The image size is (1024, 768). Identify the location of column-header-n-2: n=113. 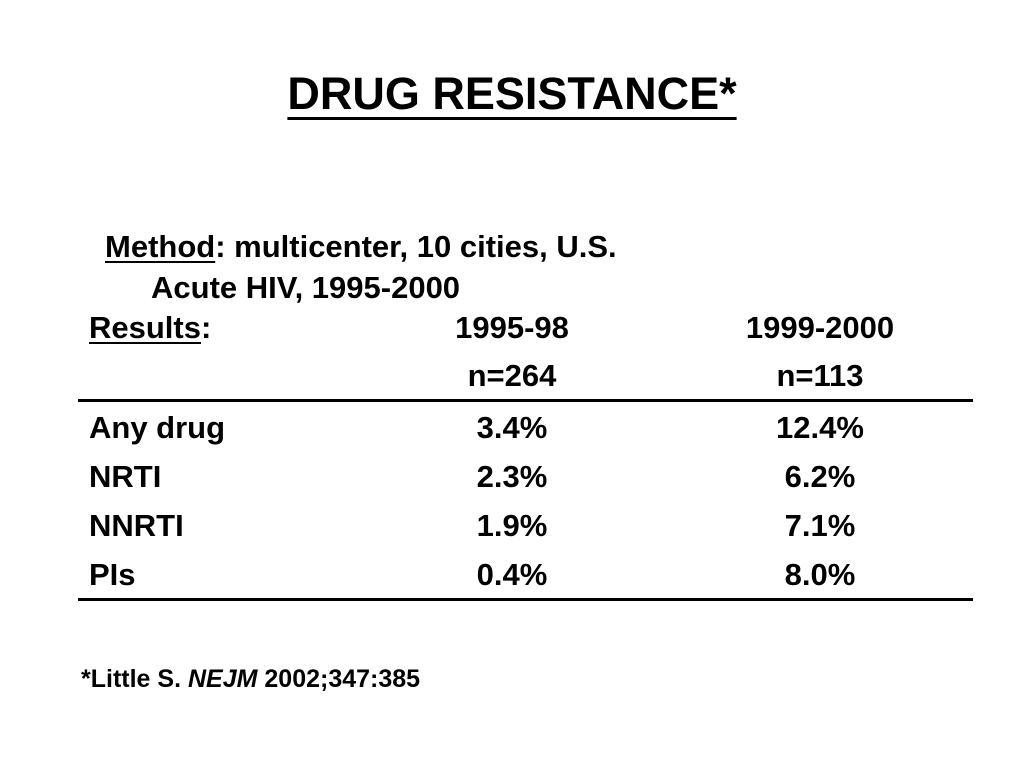
(820, 375).